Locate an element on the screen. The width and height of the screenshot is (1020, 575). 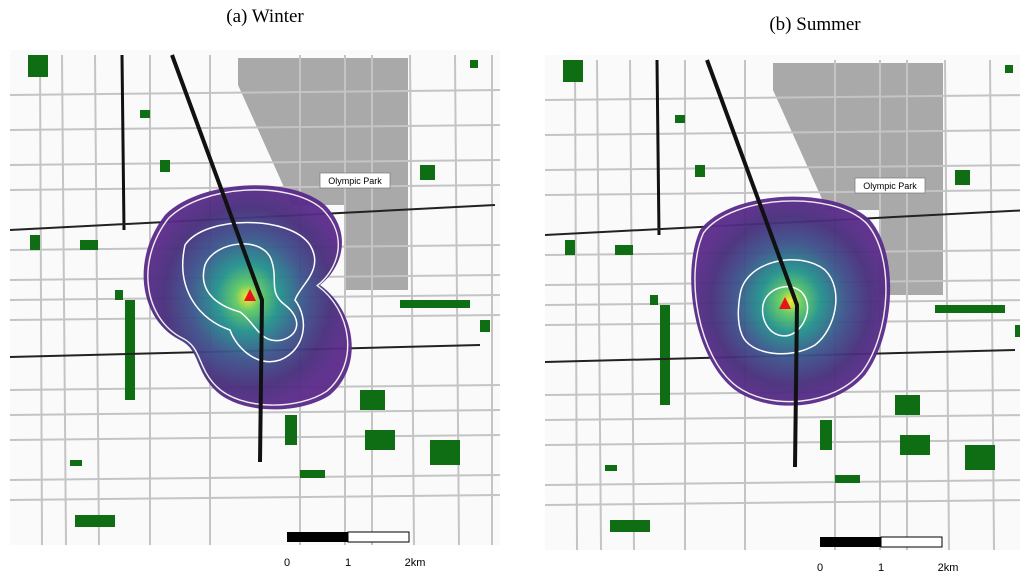
blob is located at coordinates (791, 301).